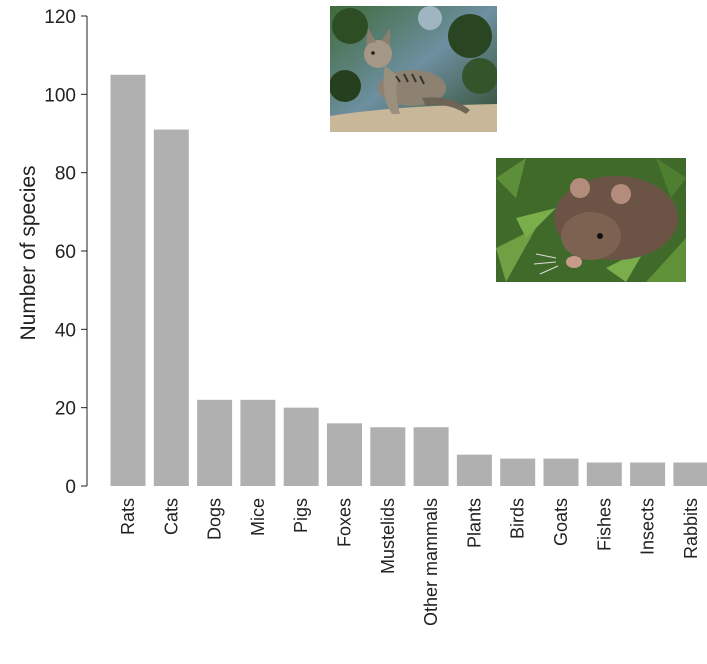  What do you see at coordinates (431, 562) in the screenshot?
I see `x-tick-label: Other mammals` at bounding box center [431, 562].